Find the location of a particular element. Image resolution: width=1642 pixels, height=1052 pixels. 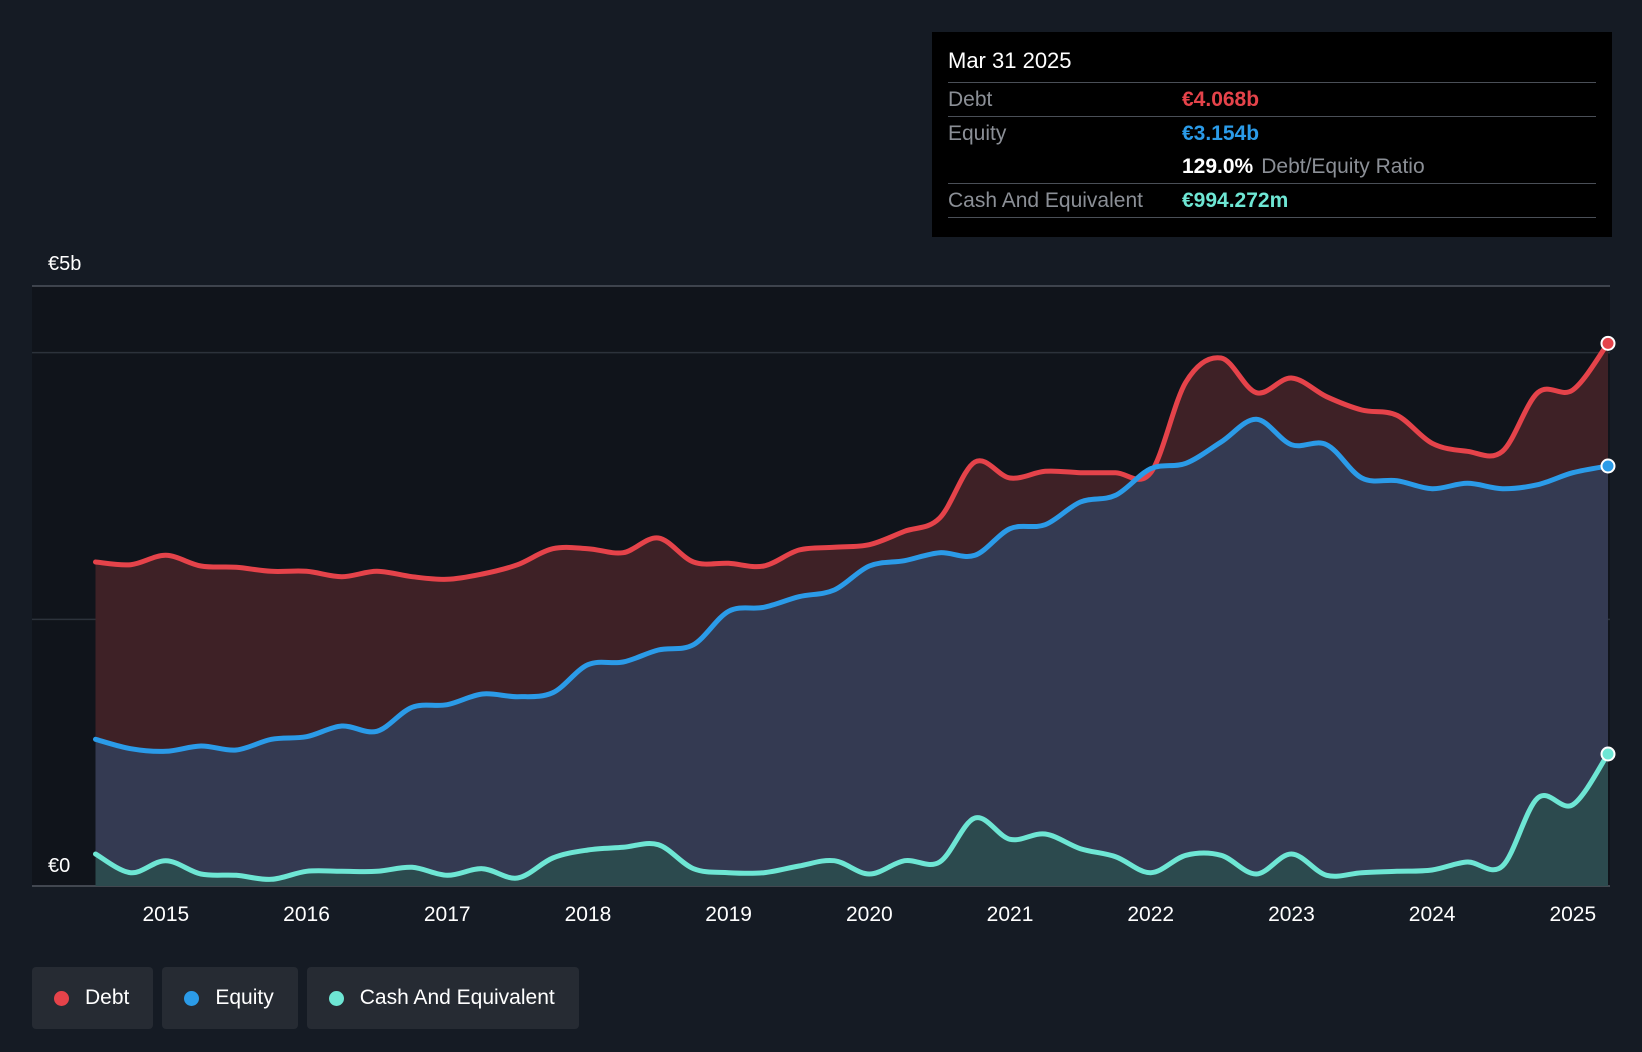

tooltip-equity-value: €3.154b is located at coordinates (1221, 133).